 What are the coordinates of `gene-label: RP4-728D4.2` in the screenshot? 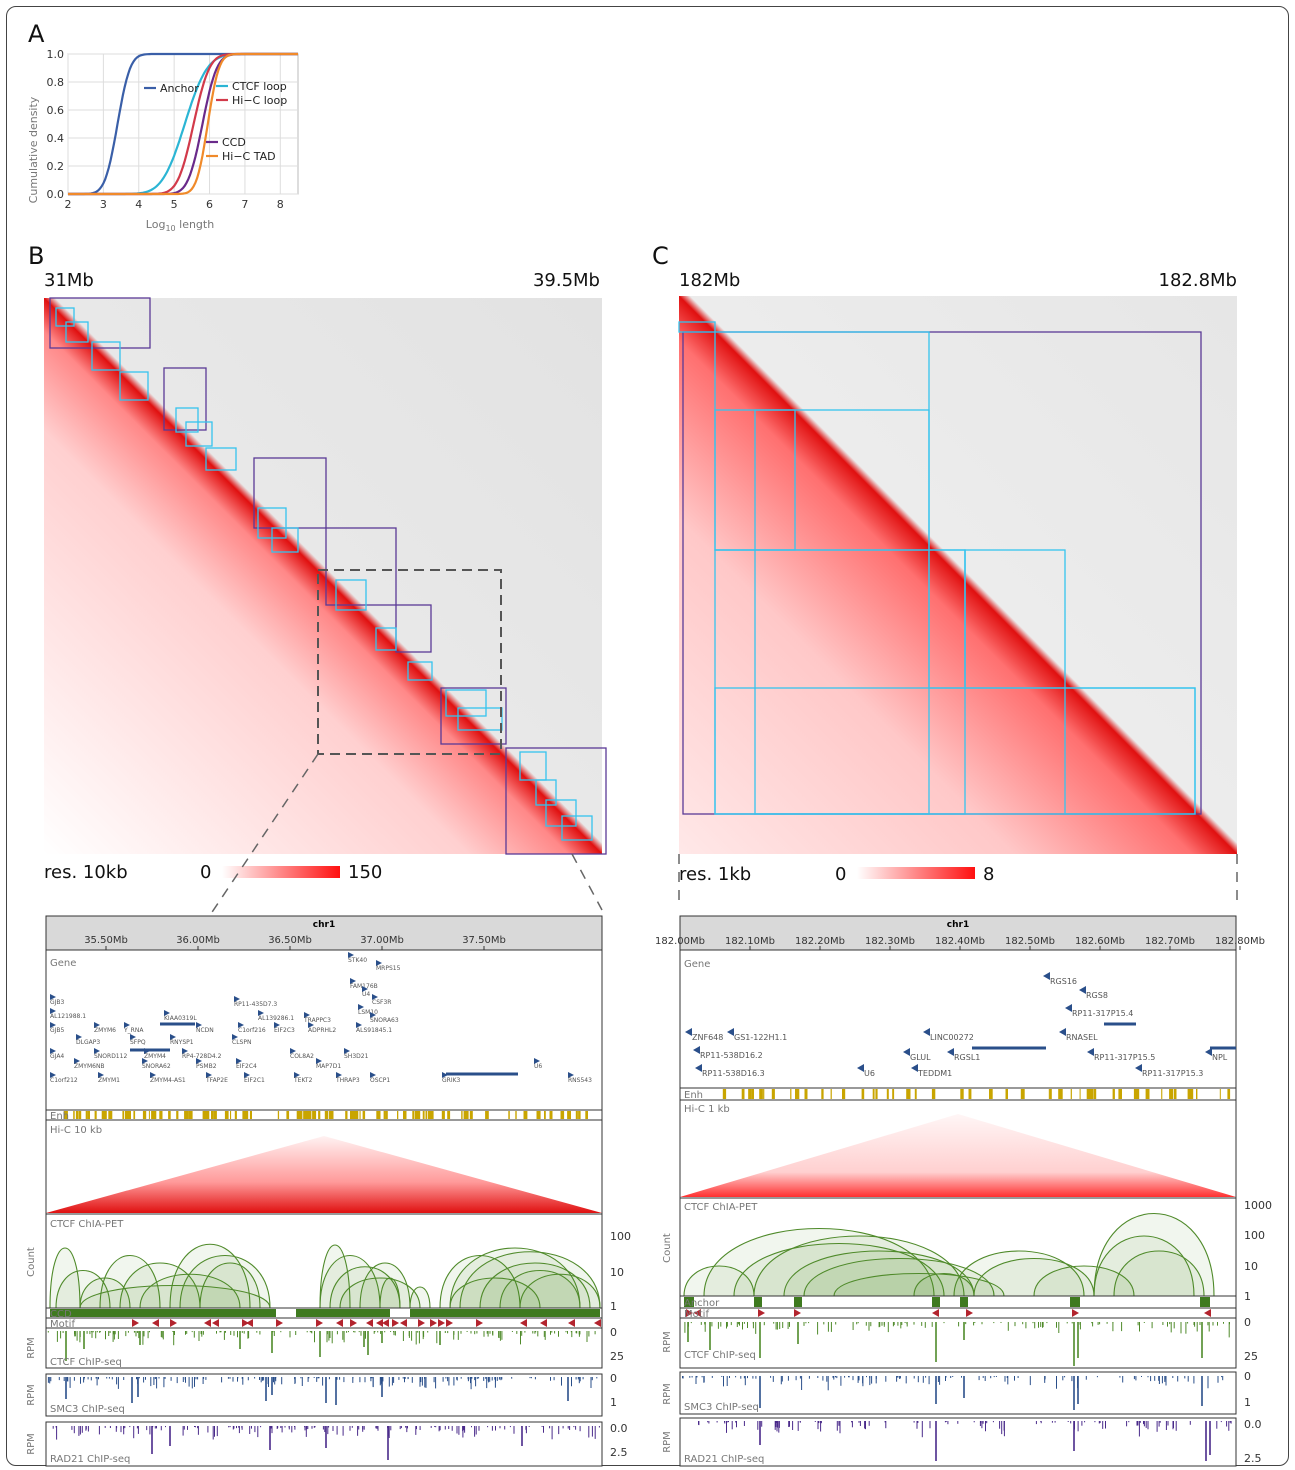 It's located at (202, 1056).